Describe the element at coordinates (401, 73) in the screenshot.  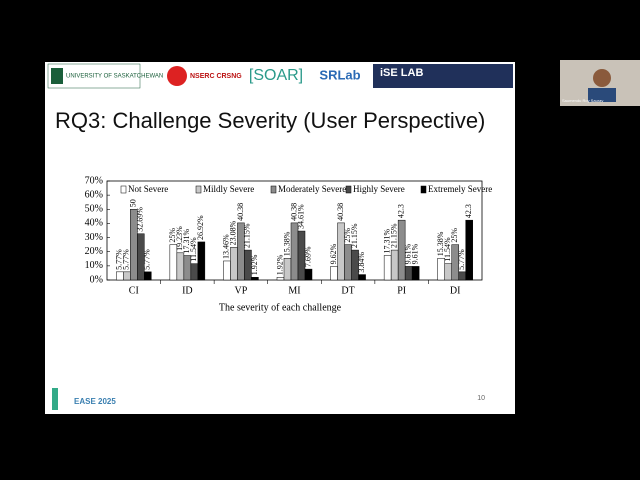
I see `logo-text: iSE LAB` at that location.